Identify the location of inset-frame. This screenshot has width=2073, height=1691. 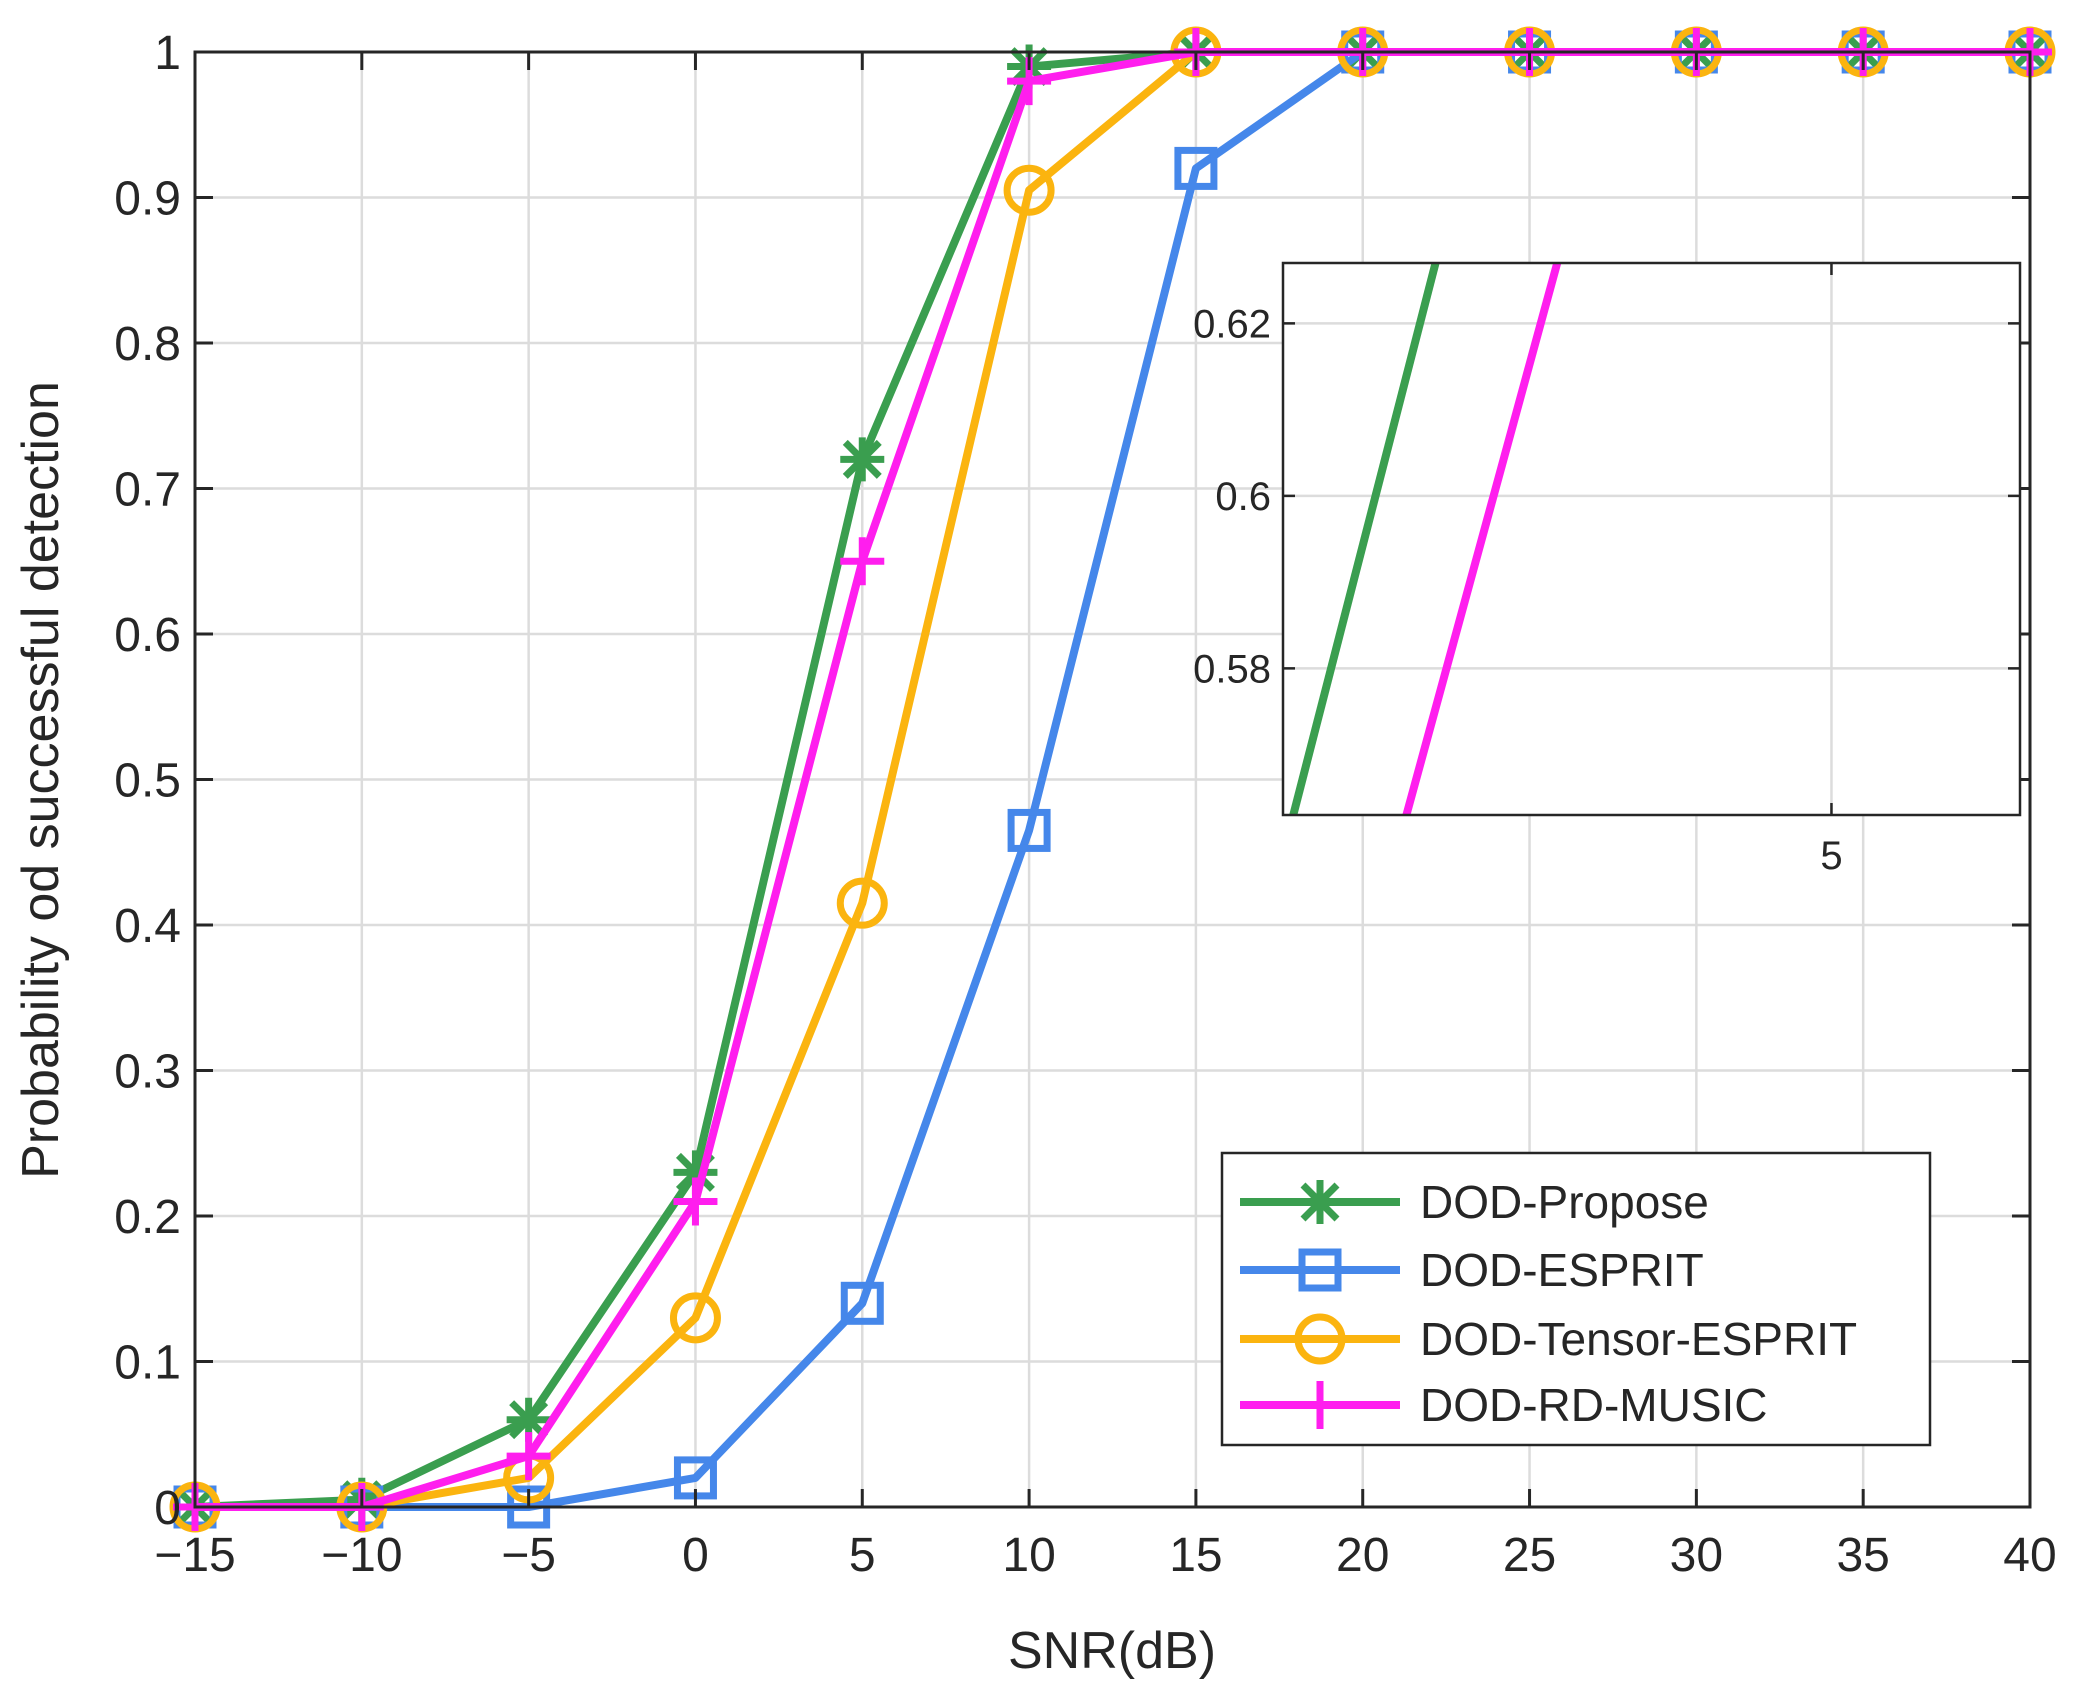
(1651, 539).